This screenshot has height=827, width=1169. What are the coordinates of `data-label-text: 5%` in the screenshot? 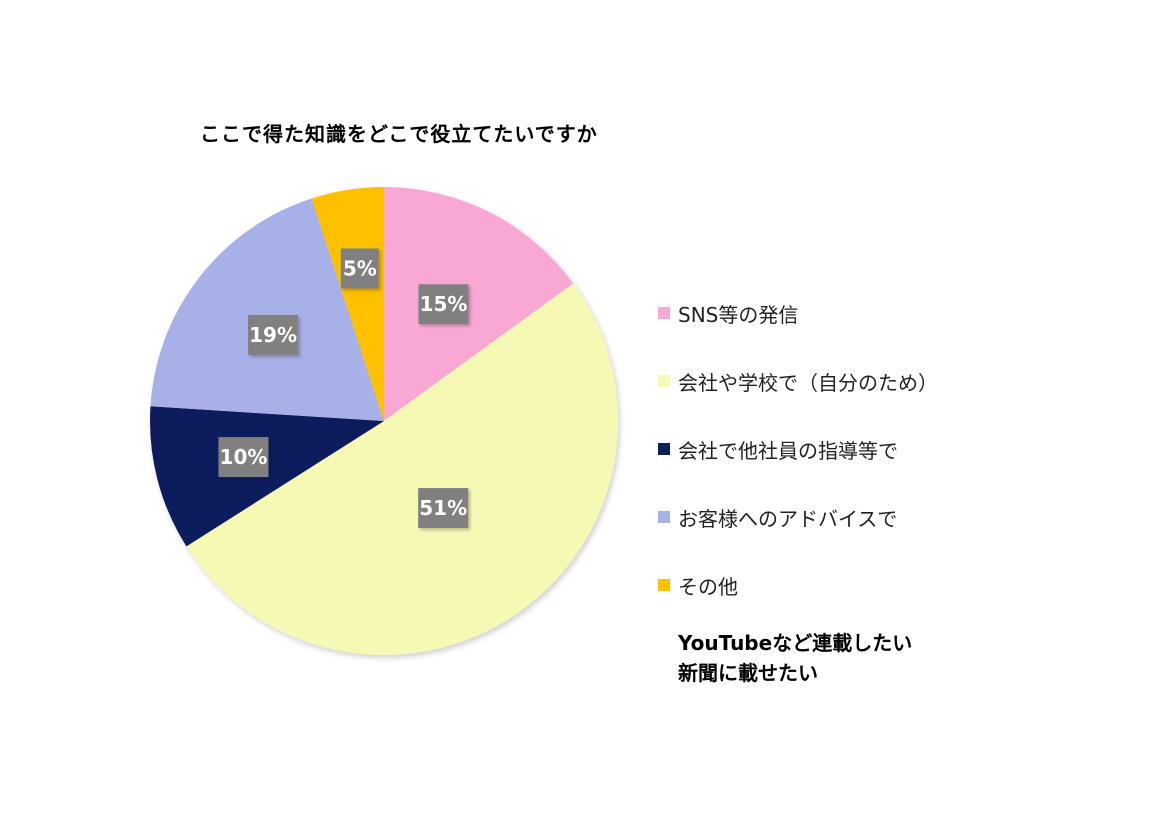 It's located at (360, 268).